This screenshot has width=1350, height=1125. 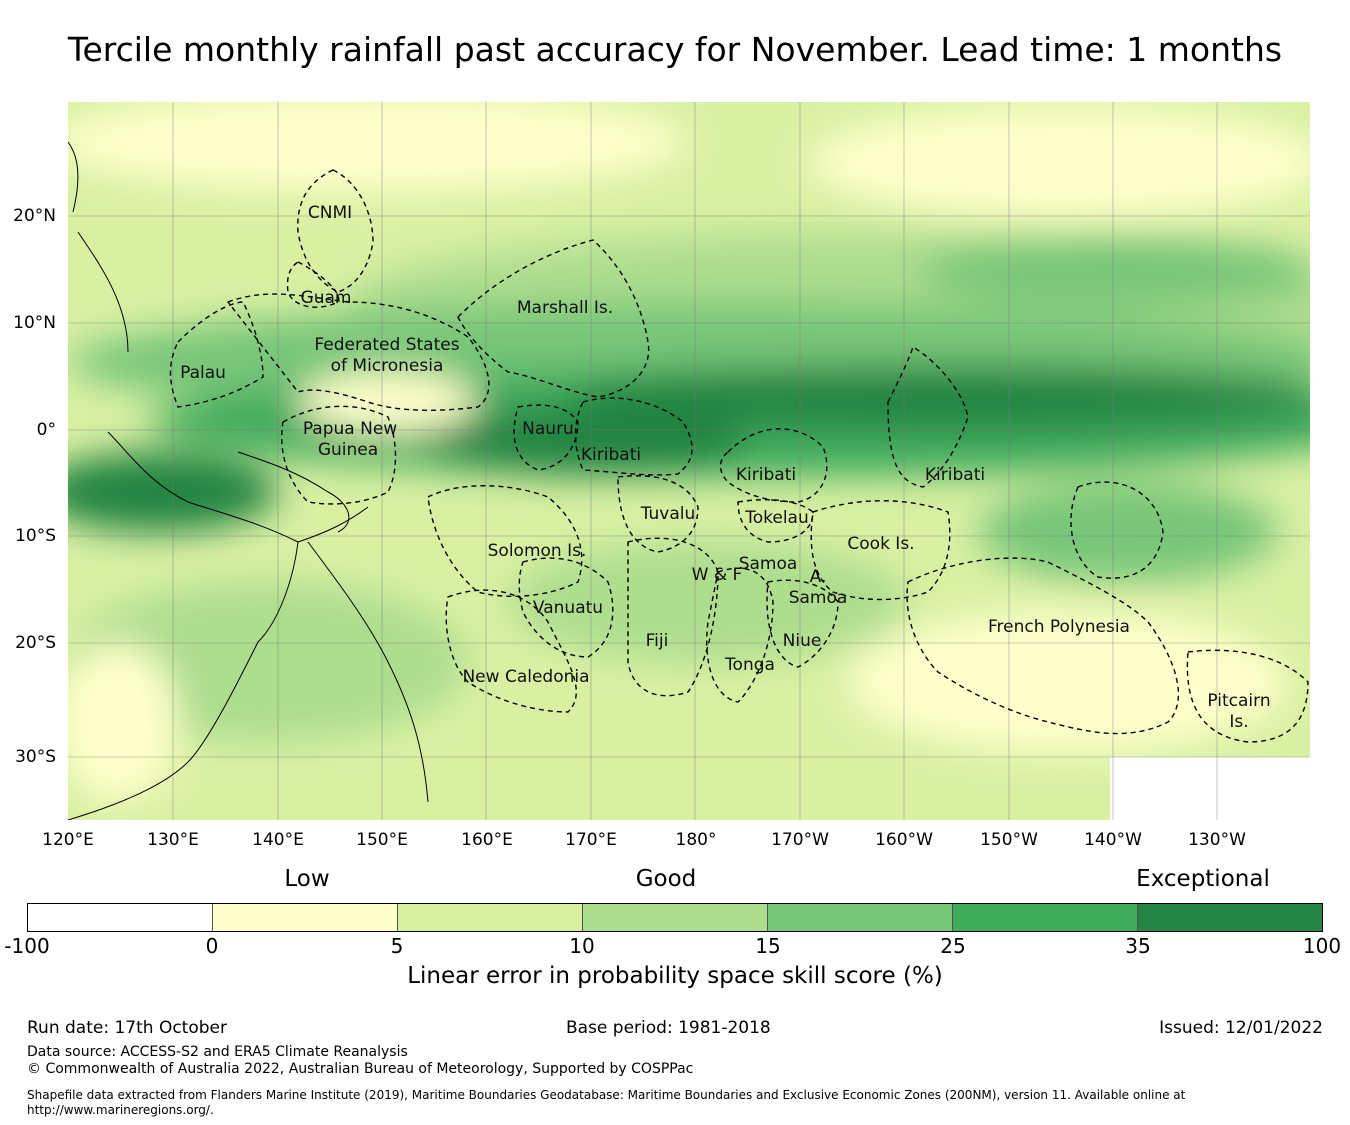 What do you see at coordinates (565, 308) in the screenshot?
I see `label-marshall: Marshall Is.` at bounding box center [565, 308].